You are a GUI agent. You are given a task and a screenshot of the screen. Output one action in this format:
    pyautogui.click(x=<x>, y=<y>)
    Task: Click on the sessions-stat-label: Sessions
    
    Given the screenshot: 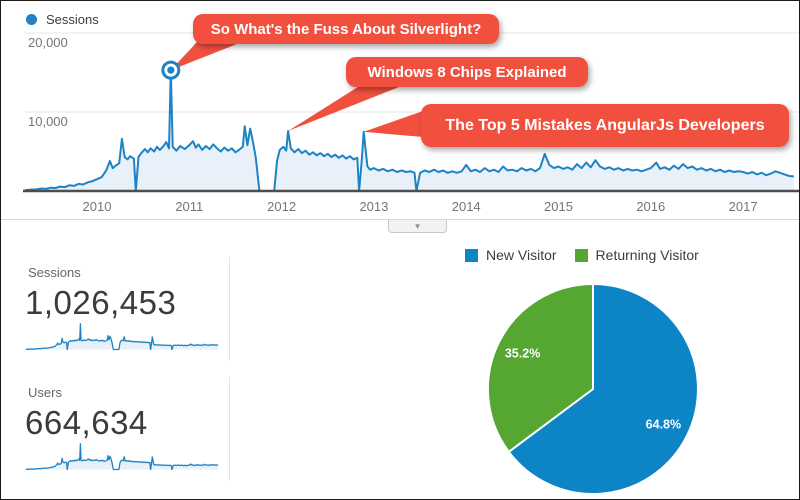 What is the action you would take?
    pyautogui.click(x=54, y=272)
    